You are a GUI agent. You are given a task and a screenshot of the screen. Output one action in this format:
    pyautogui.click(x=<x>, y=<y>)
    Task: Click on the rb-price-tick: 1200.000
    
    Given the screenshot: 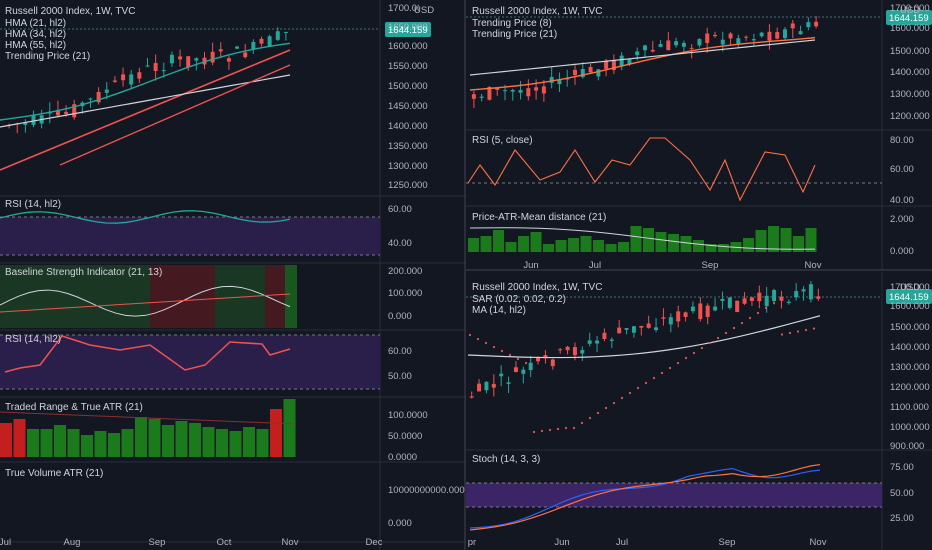 What is the action you would take?
    pyautogui.click(x=910, y=387)
    